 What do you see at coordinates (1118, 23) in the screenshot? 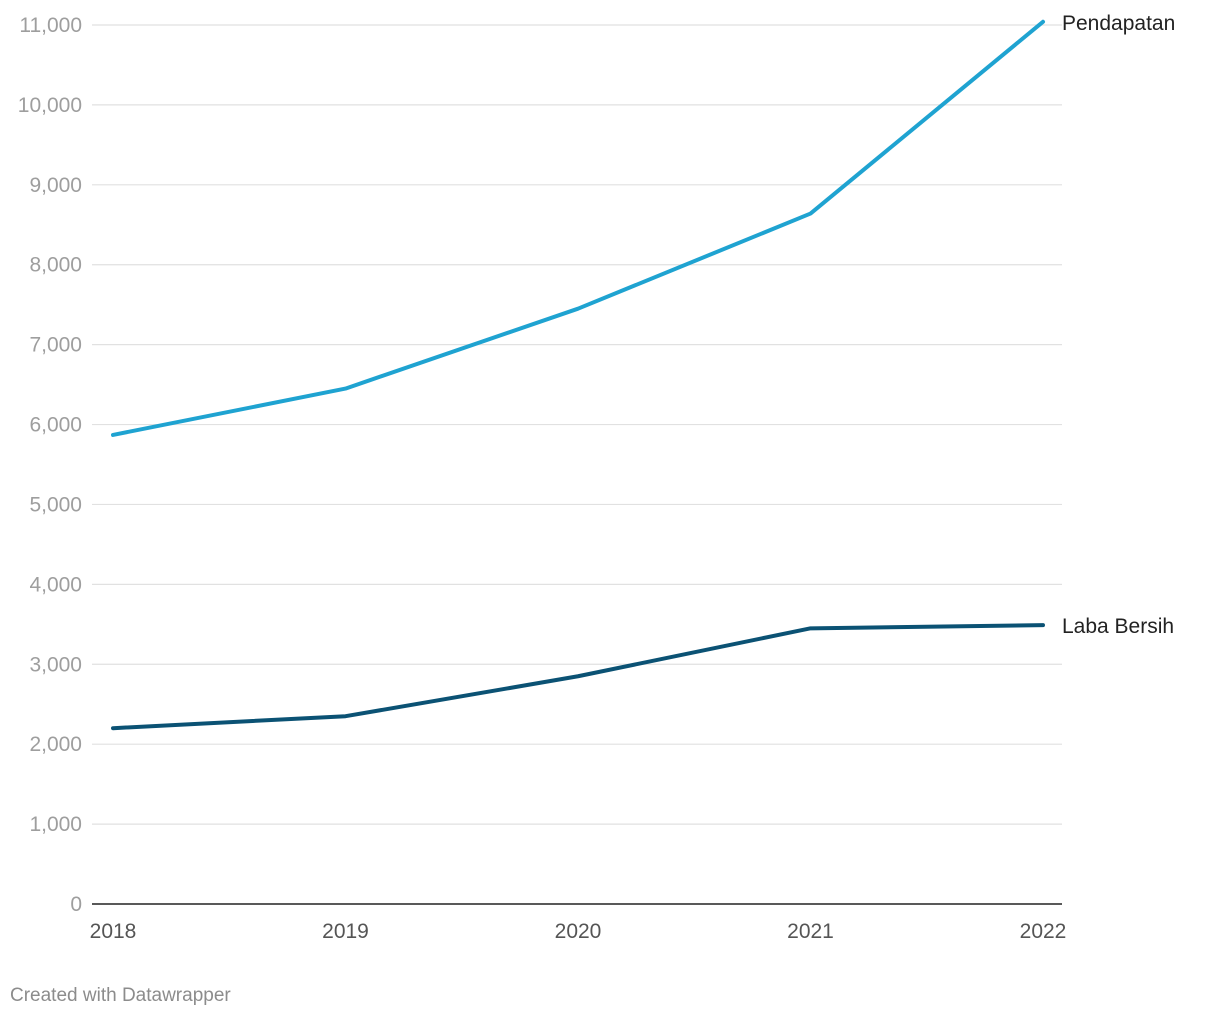
I see `series-label: Pendapatan` at bounding box center [1118, 23].